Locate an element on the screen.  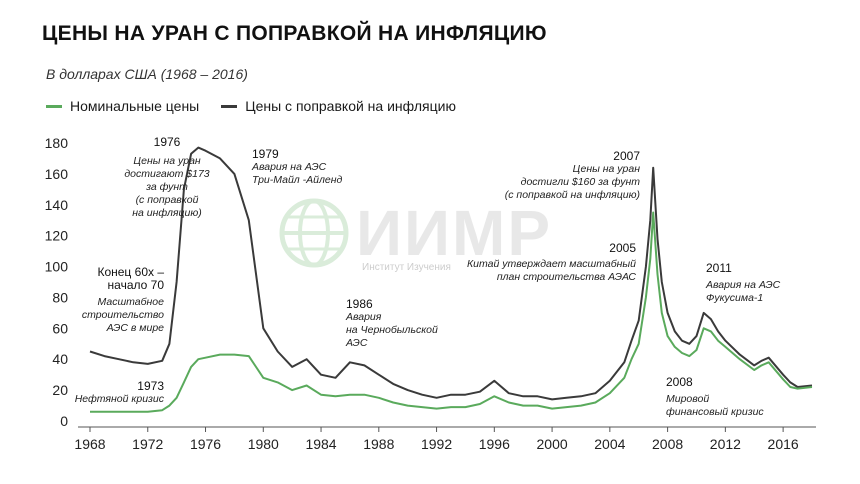
y-tick-label: 40 is located at coordinates (60, 359).